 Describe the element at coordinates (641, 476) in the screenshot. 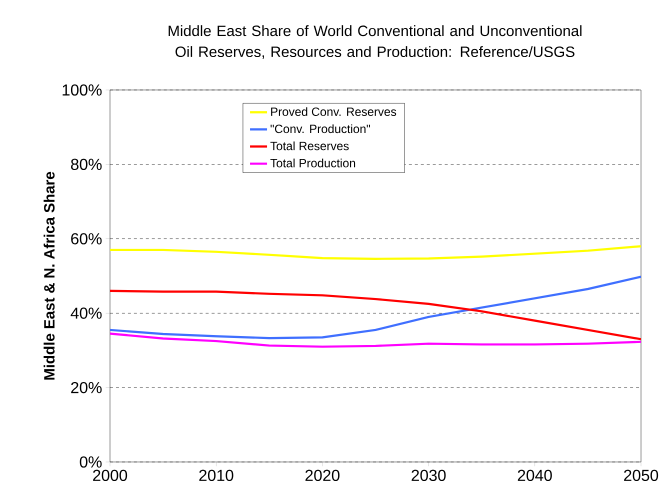

I see `x-tick-label: 2050` at that location.